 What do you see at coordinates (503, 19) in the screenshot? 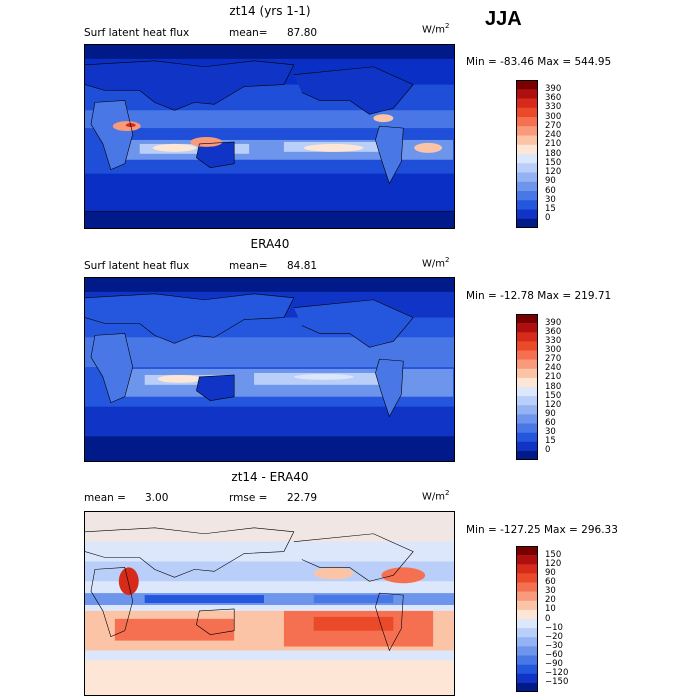
I see `season-label: JJA` at bounding box center [503, 19].